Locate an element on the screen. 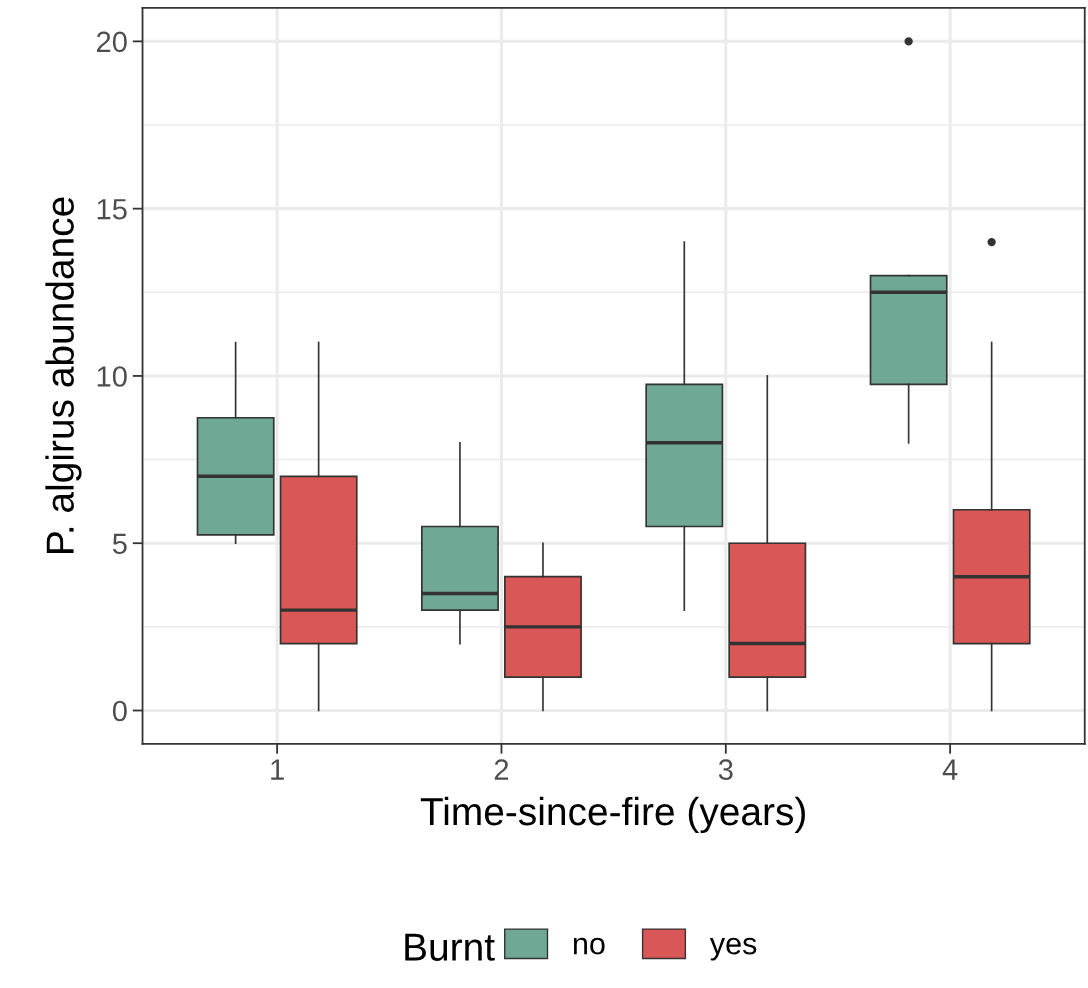 This screenshot has width=1088, height=988. y-axis-title: P. algirus abundance is located at coordinates (63, 375).